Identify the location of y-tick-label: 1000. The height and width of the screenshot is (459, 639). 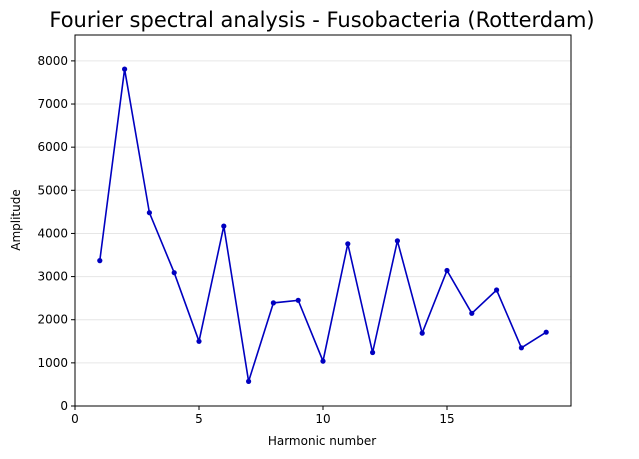
(52, 363).